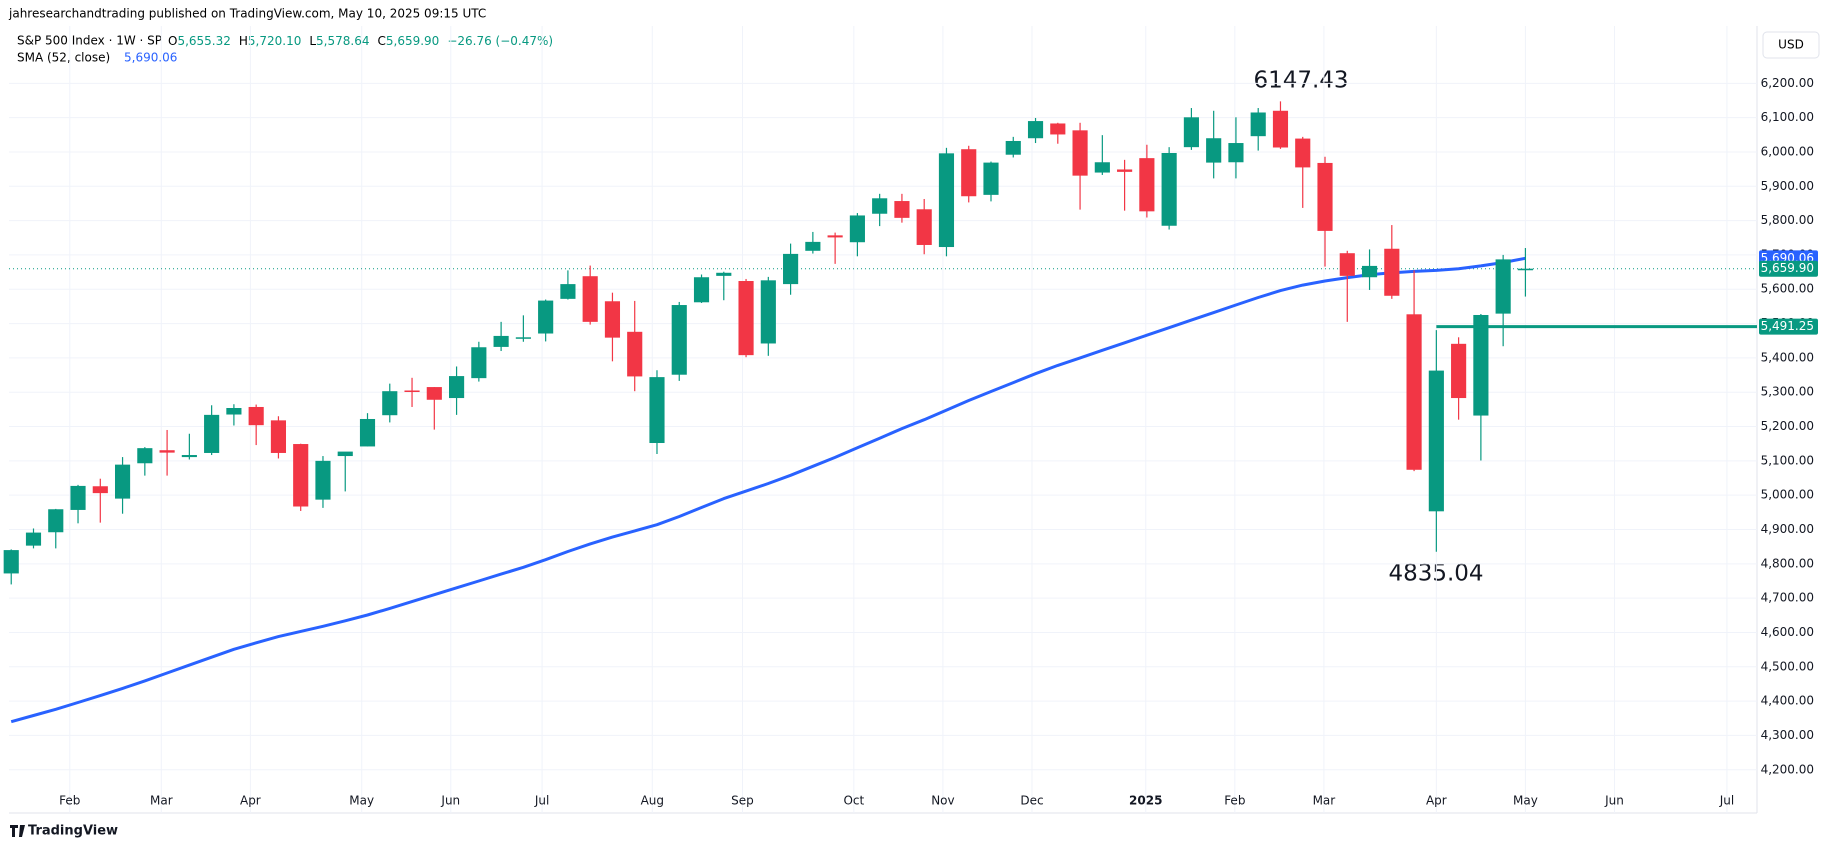 The width and height of the screenshot is (1835, 849). What do you see at coordinates (274, 41) in the screenshot?
I see `ohlc-value: 5,720.10` at bounding box center [274, 41].